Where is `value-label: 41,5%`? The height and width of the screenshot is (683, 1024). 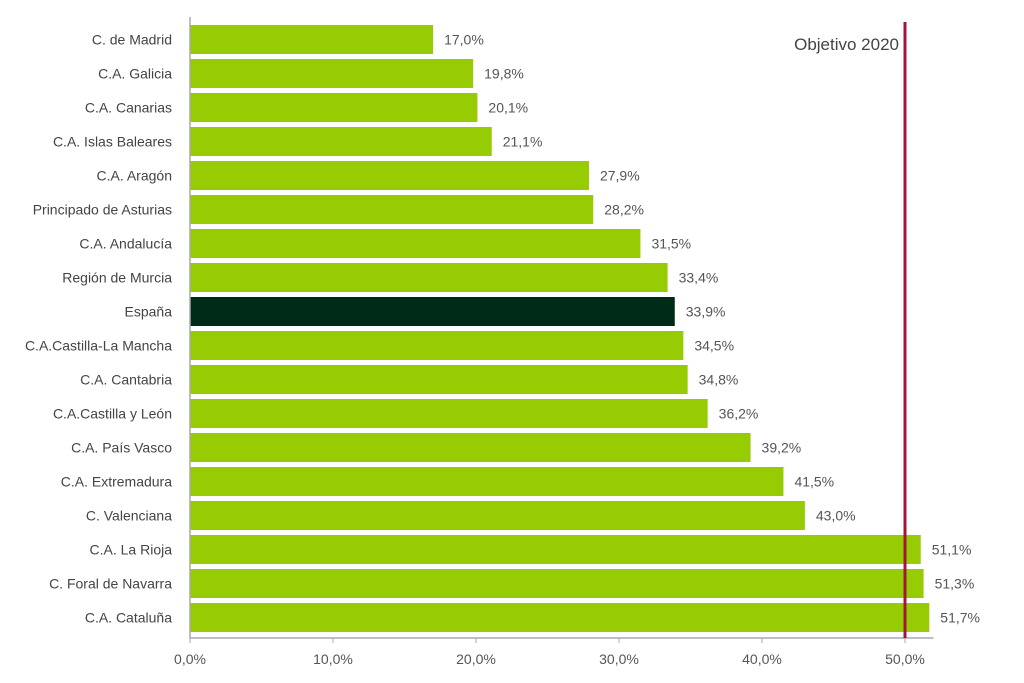
value-label: 41,5% is located at coordinates (814, 482).